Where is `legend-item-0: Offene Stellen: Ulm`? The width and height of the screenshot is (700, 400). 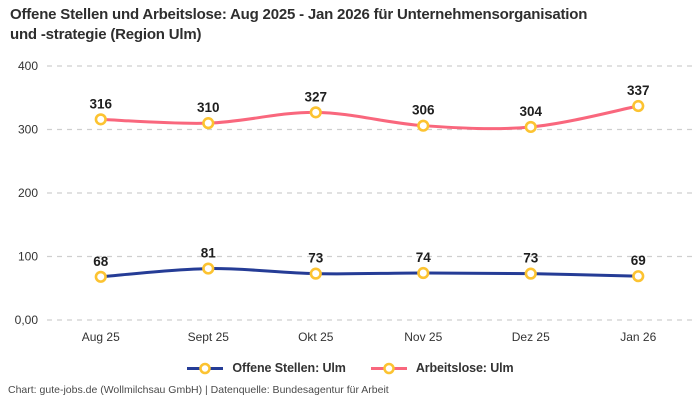 legend-item-0: Offene Stellen: Ulm is located at coordinates (266, 368).